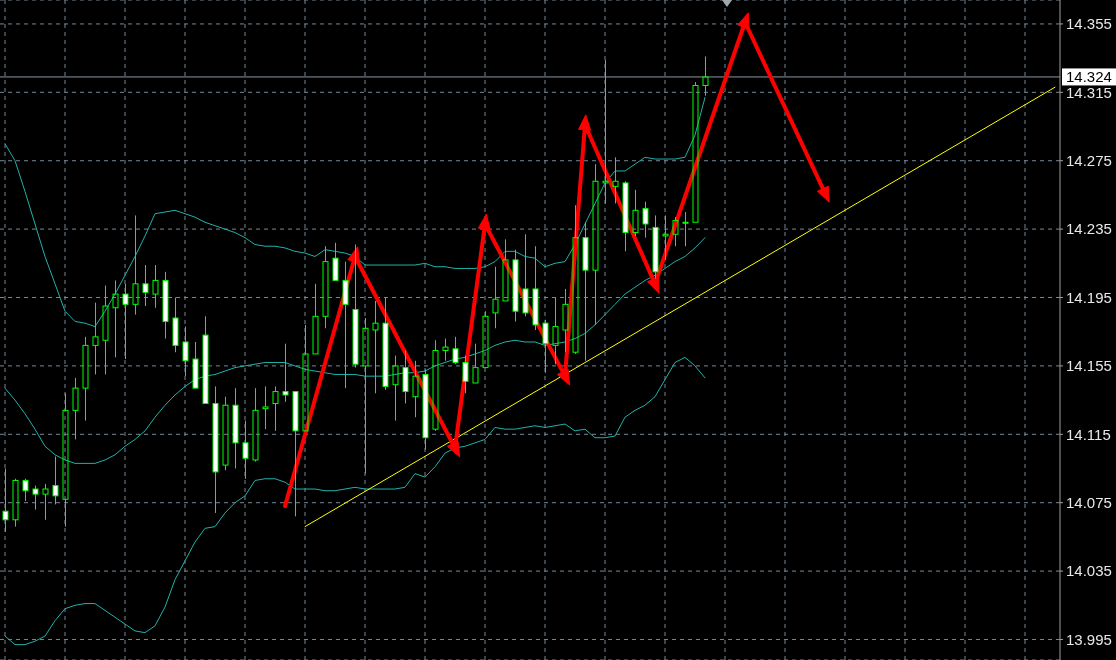  Describe the element at coordinates (1089, 571) in the screenshot. I see `y-tick-label: 14.035` at that location.